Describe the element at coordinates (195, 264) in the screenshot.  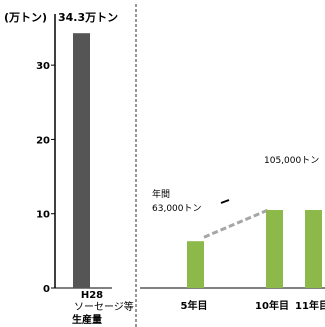
I see `bar-5y` at that location.